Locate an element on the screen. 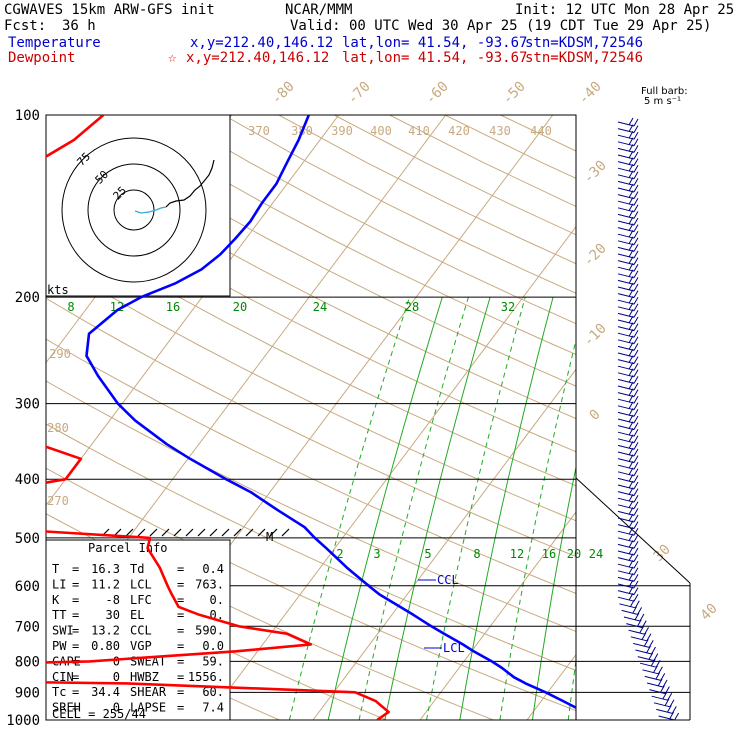 Image resolution: width=740 pixels, height=740 pixels. parcel-info-cell: 16.3 is located at coordinates (105, 569).